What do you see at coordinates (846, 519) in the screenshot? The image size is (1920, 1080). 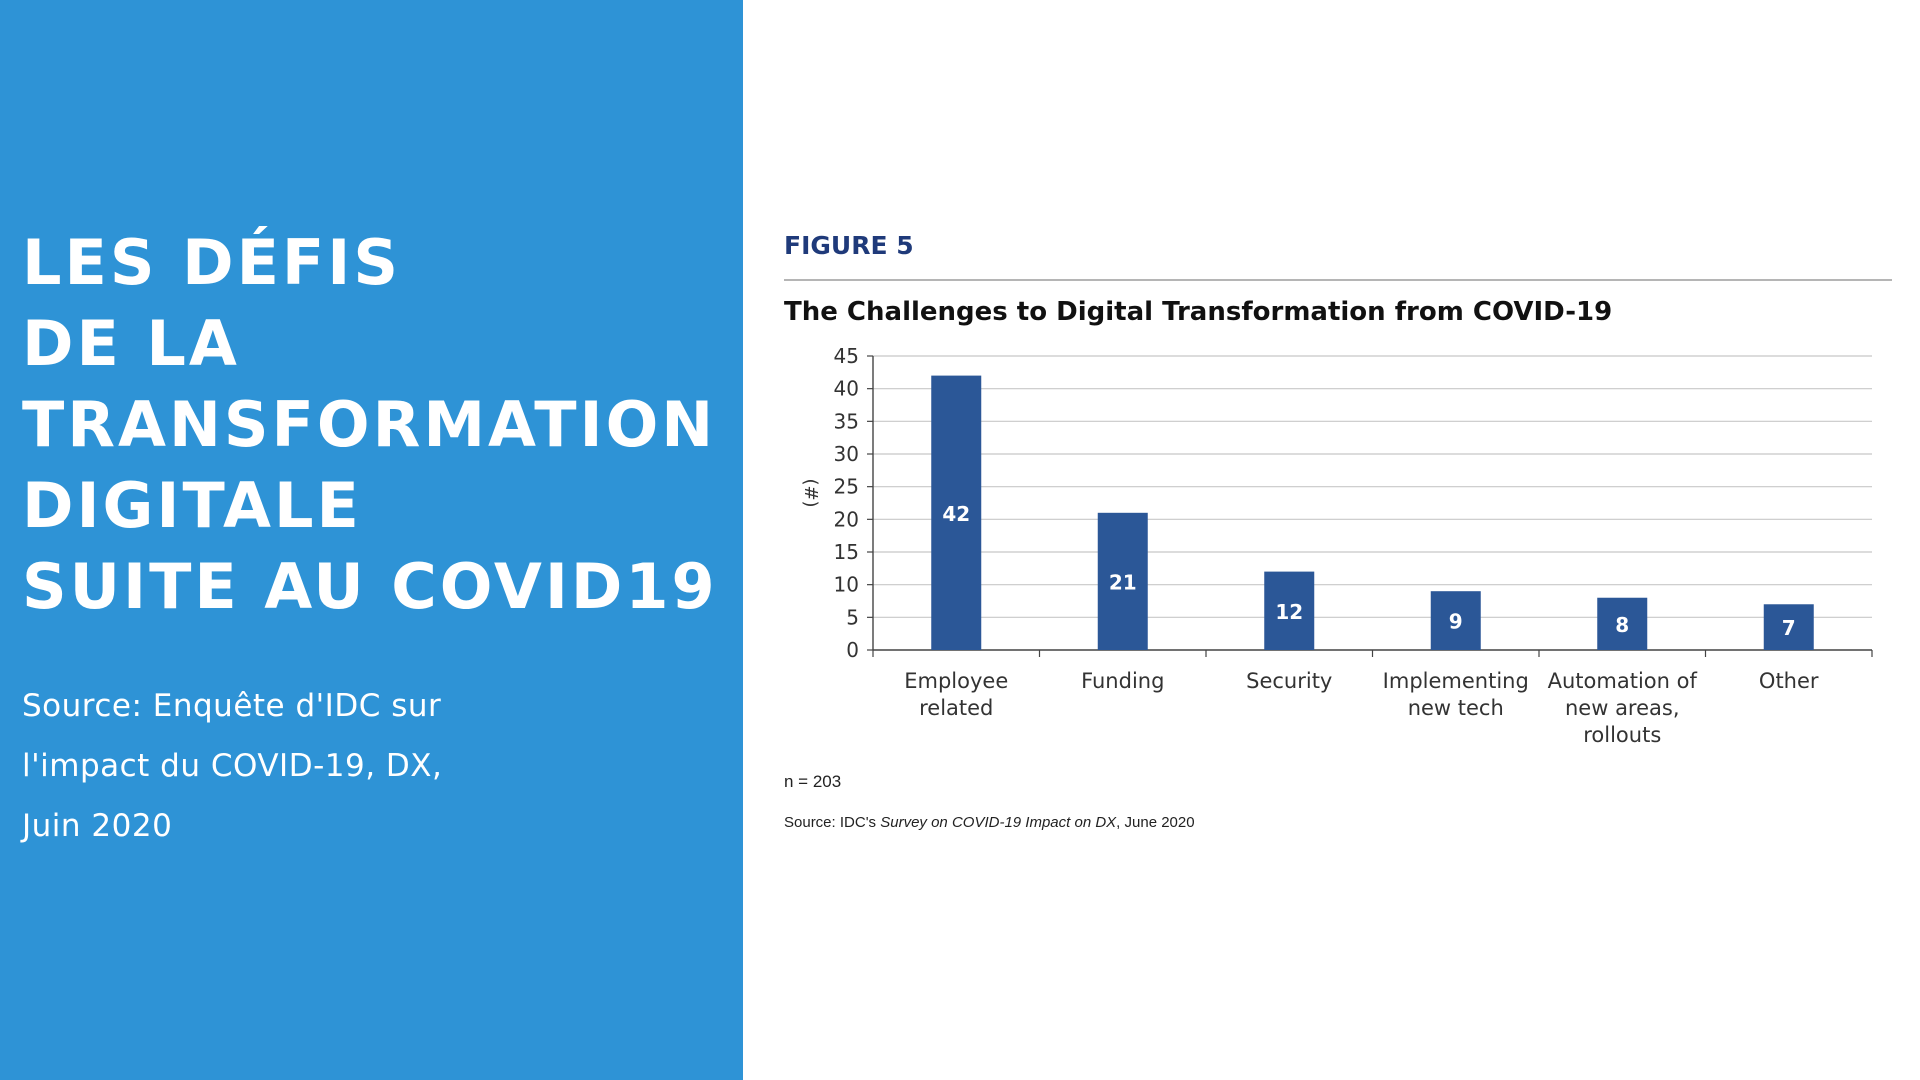 I see `y-tick-label: 20` at bounding box center [846, 519].